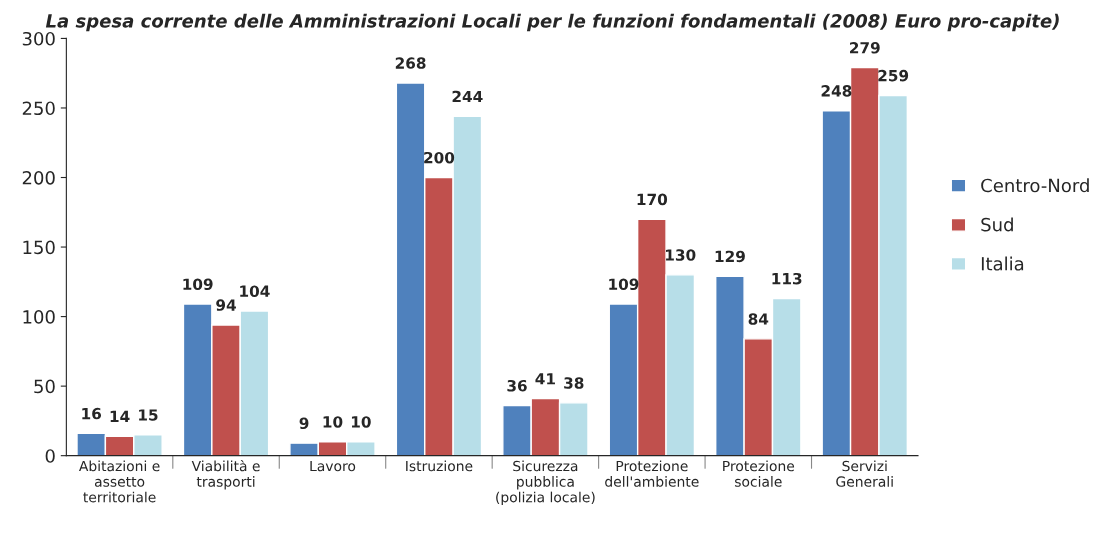  What do you see at coordinates (517, 385) in the screenshot?
I see `data-label: 36` at bounding box center [517, 385].